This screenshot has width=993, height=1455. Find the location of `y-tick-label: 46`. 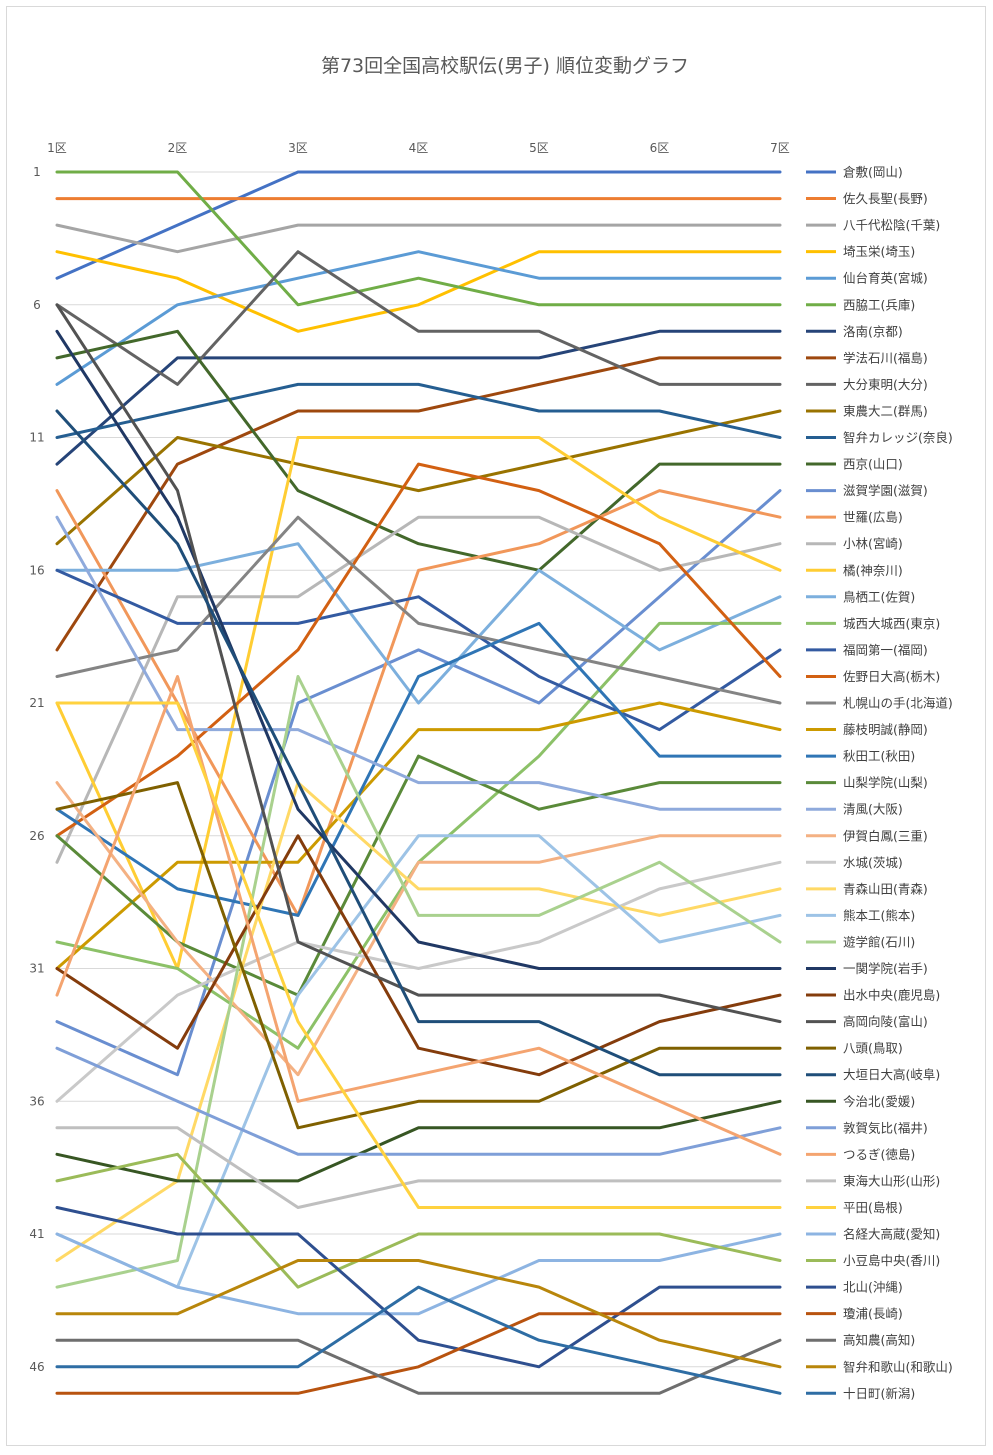

y-tick-label: 46 is located at coordinates (36, 1367).